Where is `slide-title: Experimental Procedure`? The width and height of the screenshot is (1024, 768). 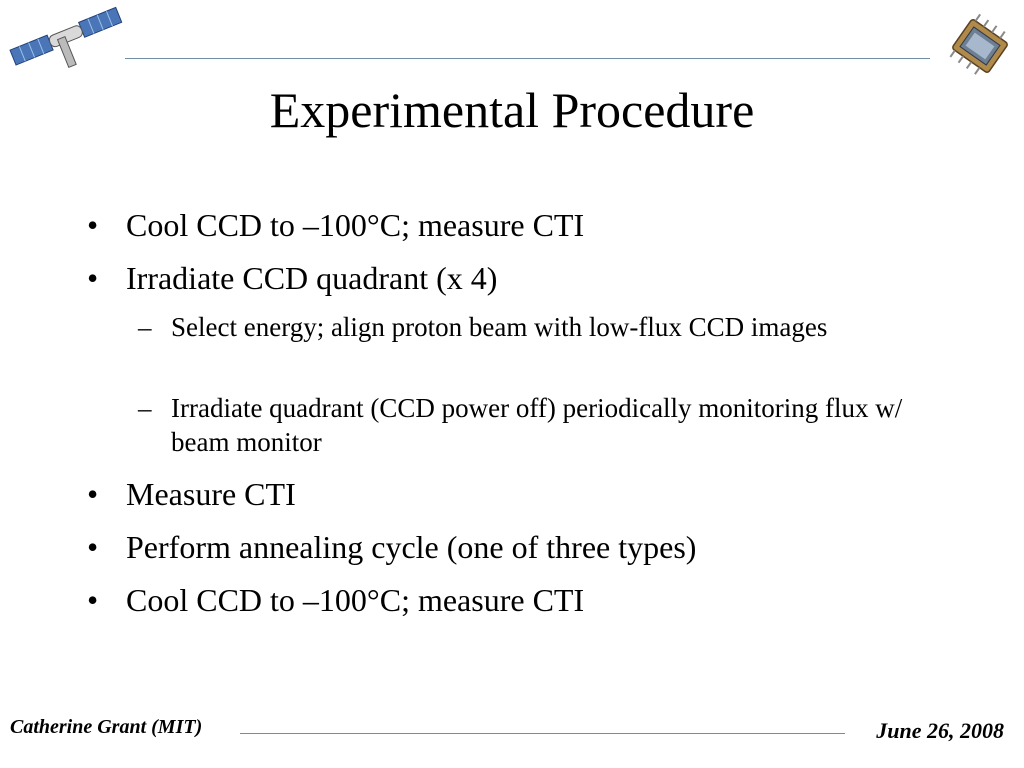
slide-title: Experimental Procedure is located at coordinates (512, 110).